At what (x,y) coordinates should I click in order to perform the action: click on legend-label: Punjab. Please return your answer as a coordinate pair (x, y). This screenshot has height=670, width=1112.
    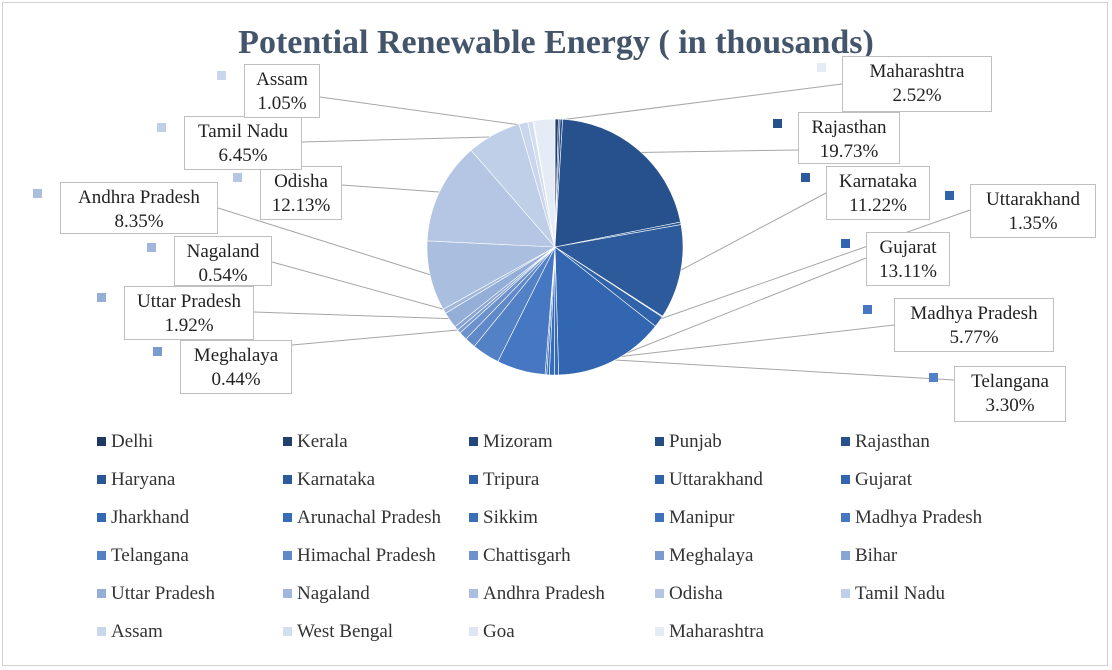
    Looking at the image, I should click on (695, 441).